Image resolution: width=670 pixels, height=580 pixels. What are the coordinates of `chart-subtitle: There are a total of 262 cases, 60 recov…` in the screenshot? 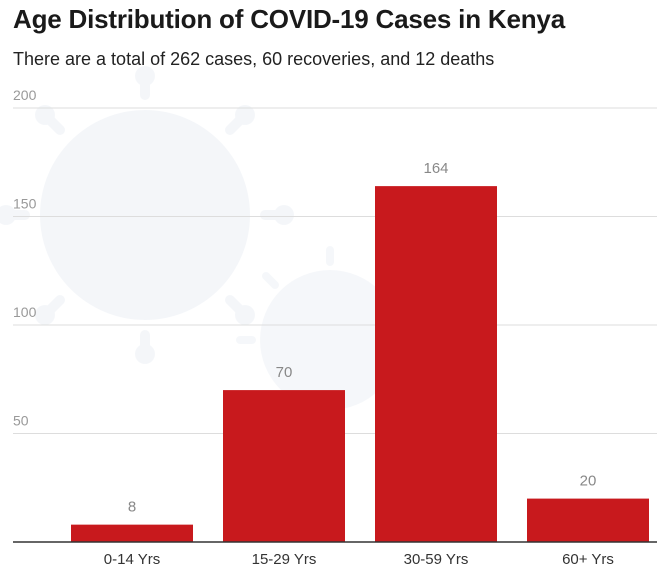 It's located at (254, 59).